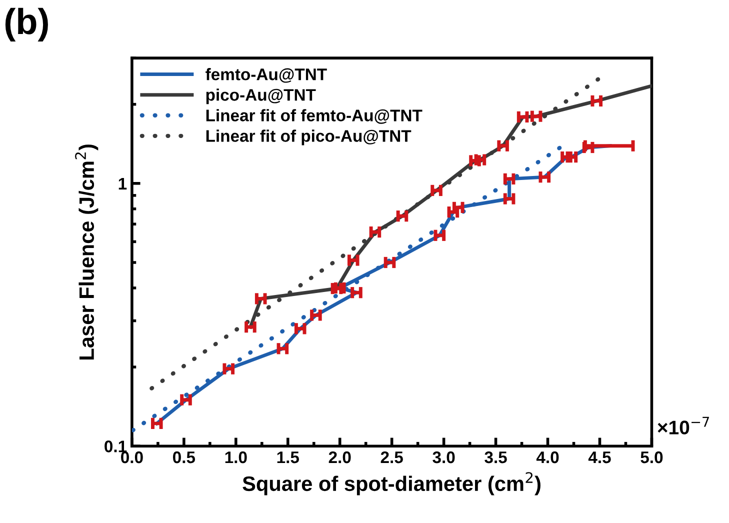 The height and width of the screenshot is (523, 729). I want to click on x-axis-title: Square of spot-diameter (cm$^{2}$), so click(391, 484).